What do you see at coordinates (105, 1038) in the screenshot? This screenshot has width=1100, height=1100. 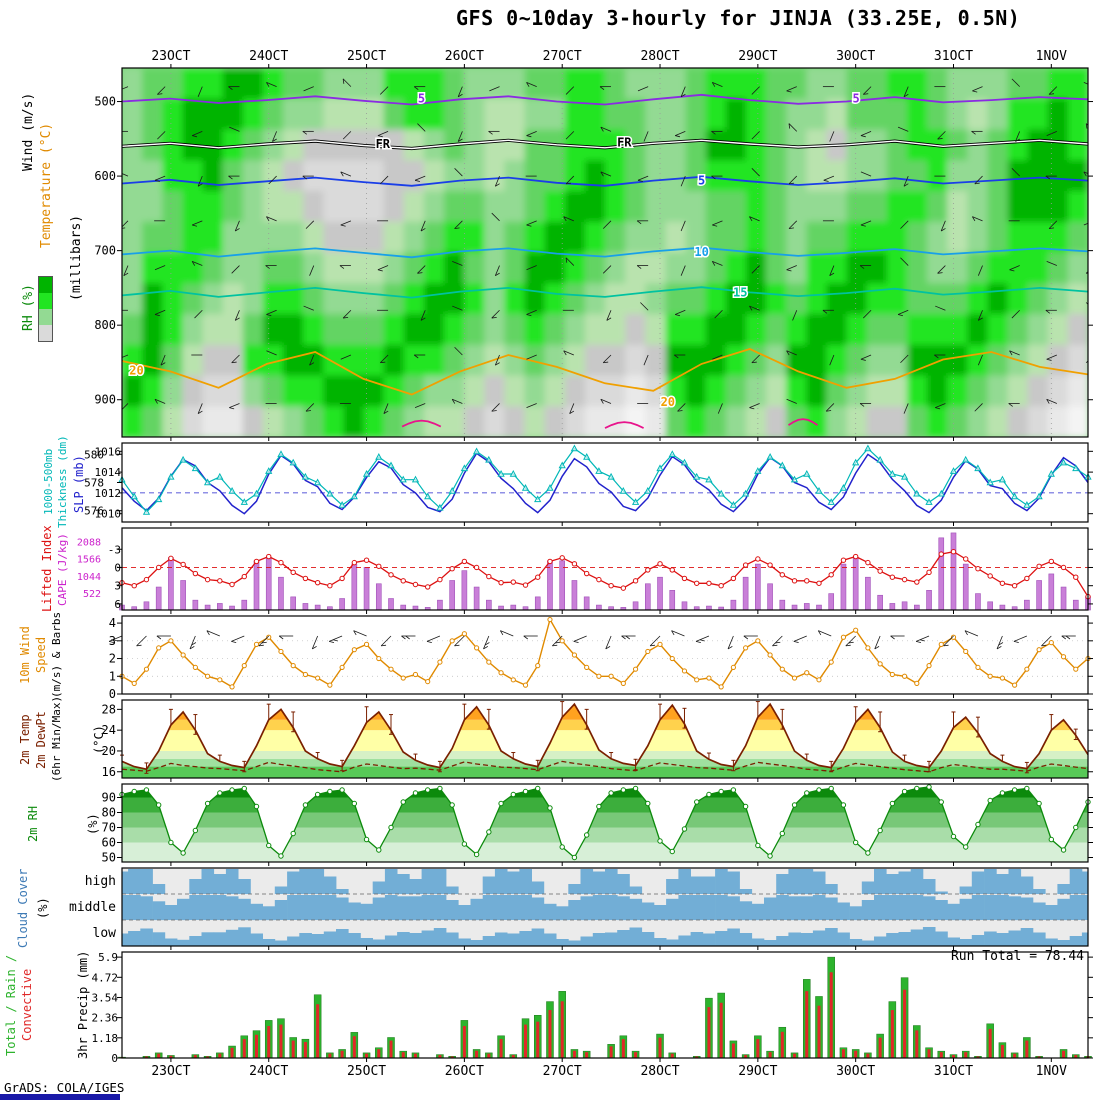 I see `svg-text: 1.18` at bounding box center [105, 1038].